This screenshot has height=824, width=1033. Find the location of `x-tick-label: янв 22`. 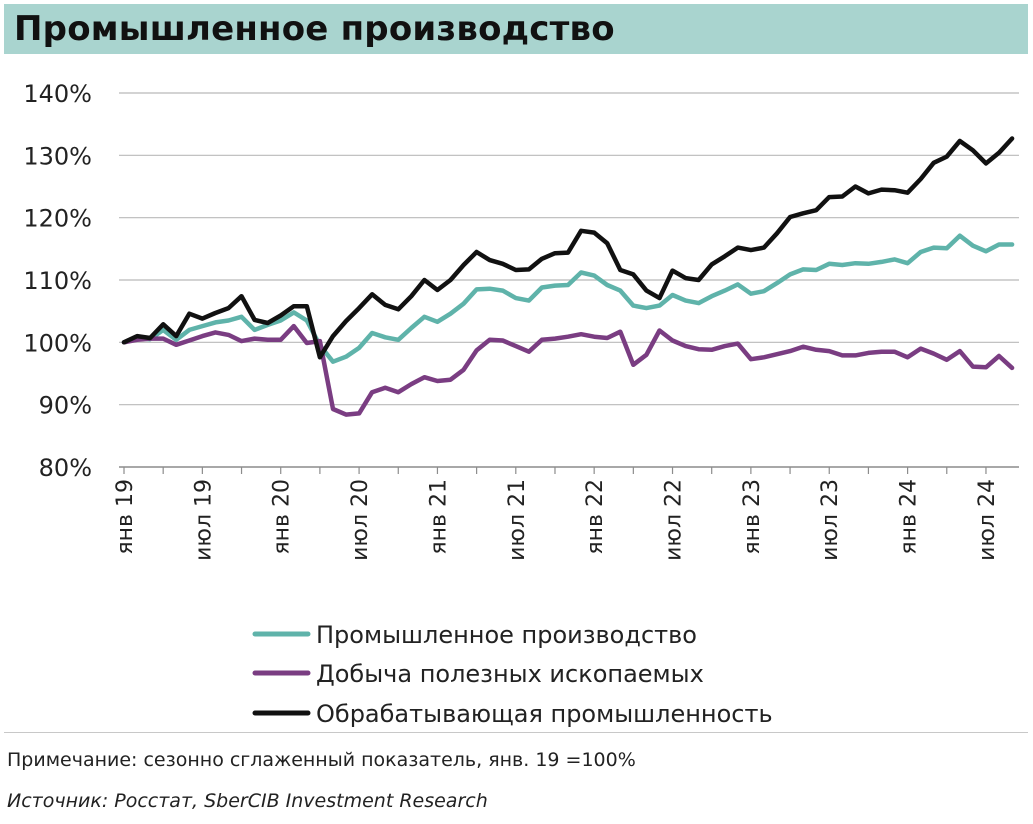

x-tick-label: янв 22 is located at coordinates (595, 517).